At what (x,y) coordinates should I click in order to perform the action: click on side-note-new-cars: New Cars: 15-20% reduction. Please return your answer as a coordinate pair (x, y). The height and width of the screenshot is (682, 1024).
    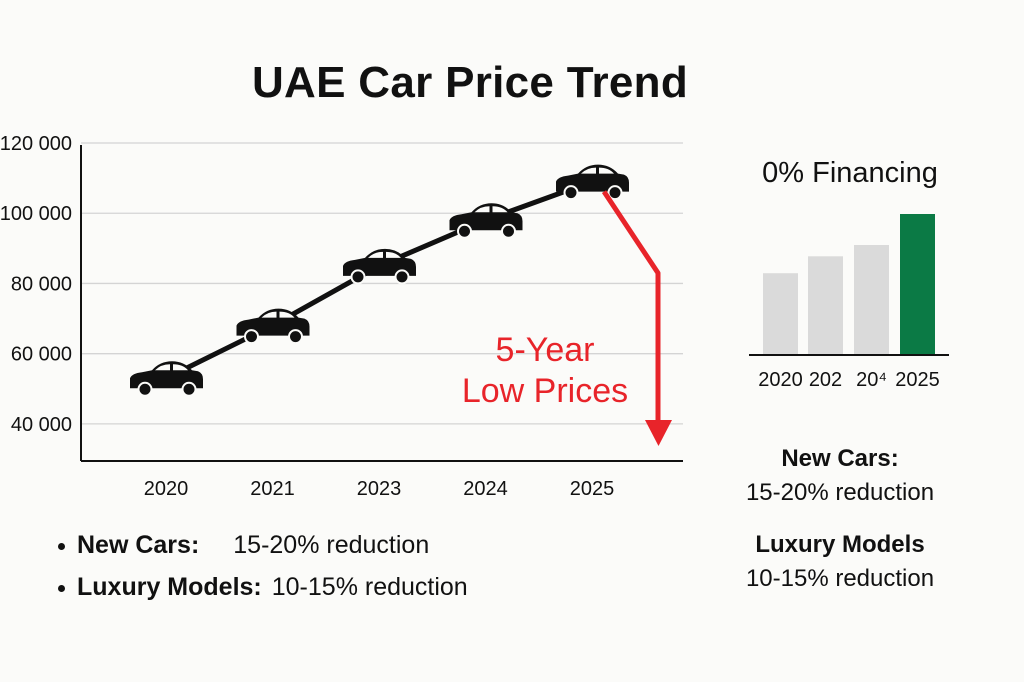
    Looking at the image, I should click on (840, 476).